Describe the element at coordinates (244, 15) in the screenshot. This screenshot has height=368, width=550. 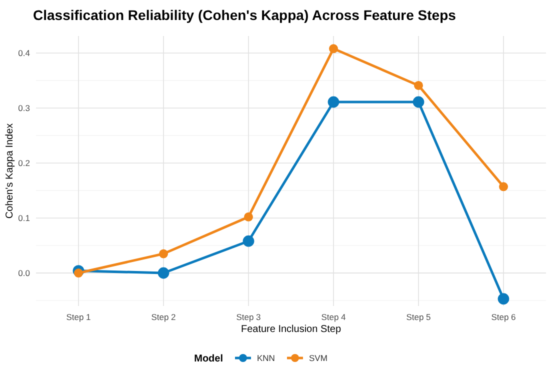
I see `chart-title: Classification Reliability (Cohen's Kappa) Across Feature Steps` at that location.